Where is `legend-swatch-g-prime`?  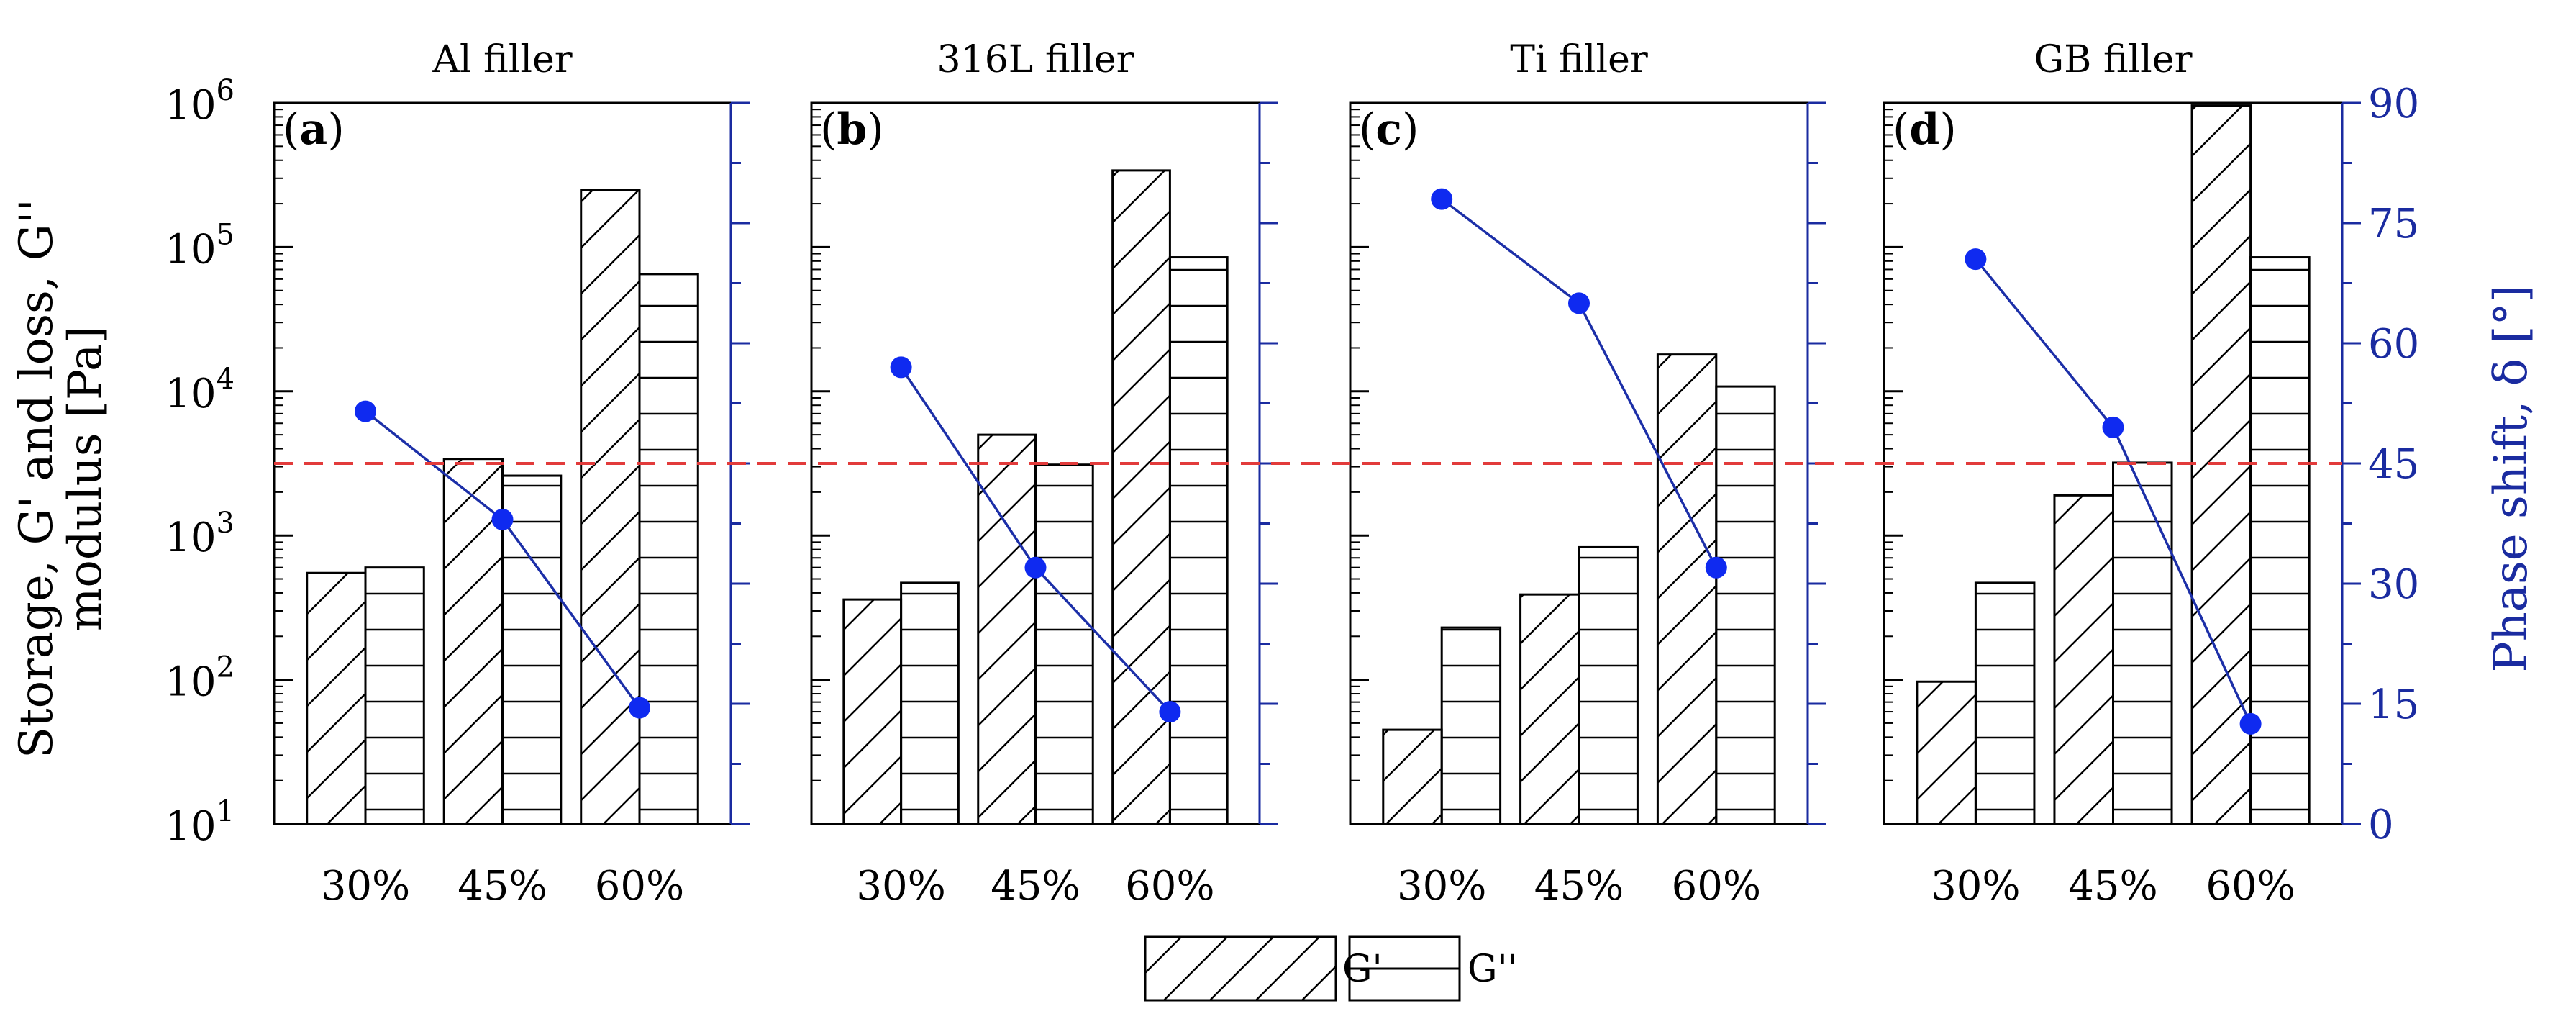 legend-swatch-g-prime is located at coordinates (1240, 968).